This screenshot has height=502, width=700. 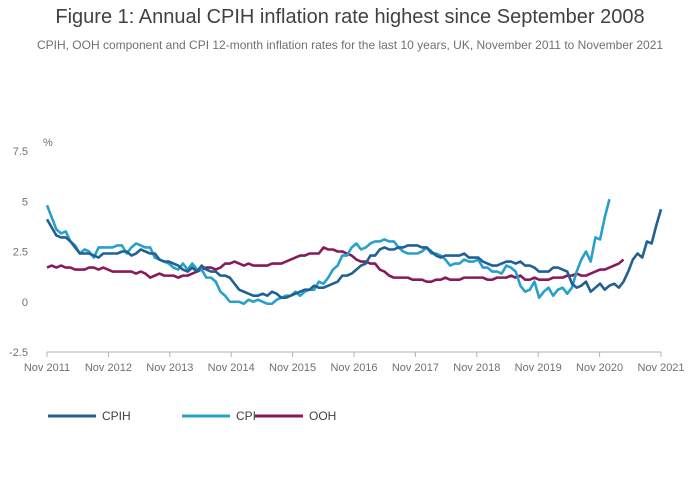 I want to click on x-tick-label: Nov 2020, so click(x=599, y=368).